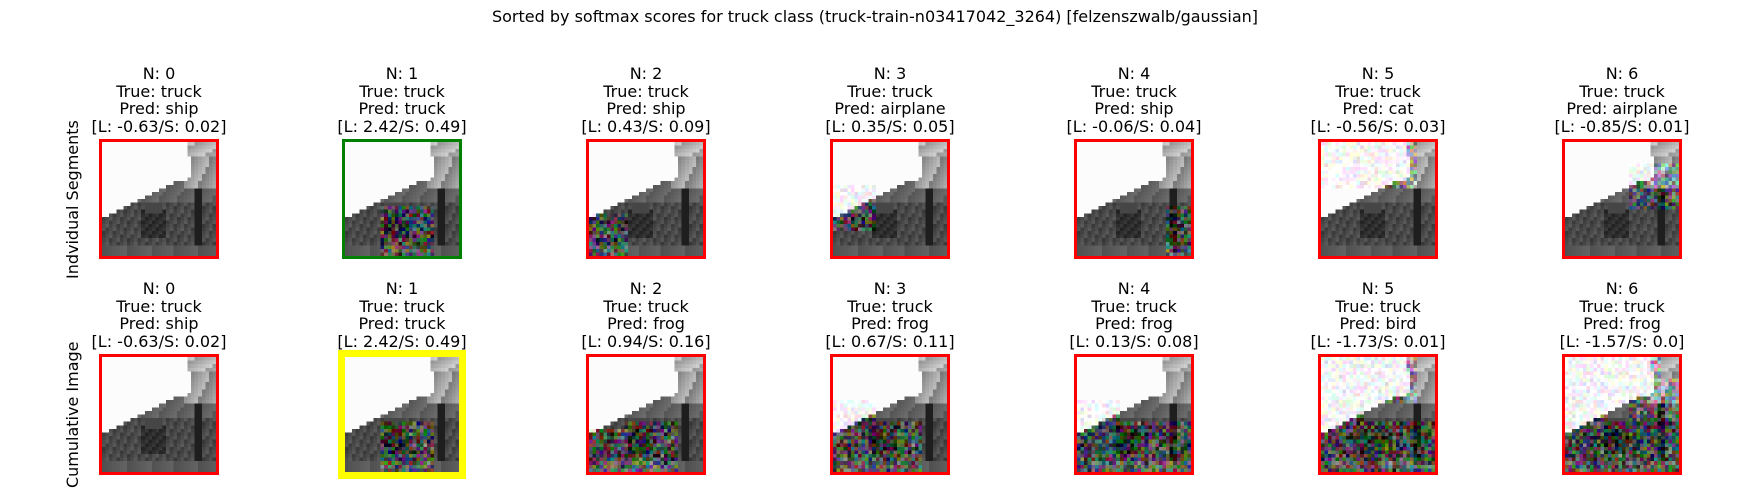  What do you see at coordinates (1134, 341) in the screenshot?
I see `panel-title-score: [L: 0.13/S: 0.08]` at bounding box center [1134, 341].